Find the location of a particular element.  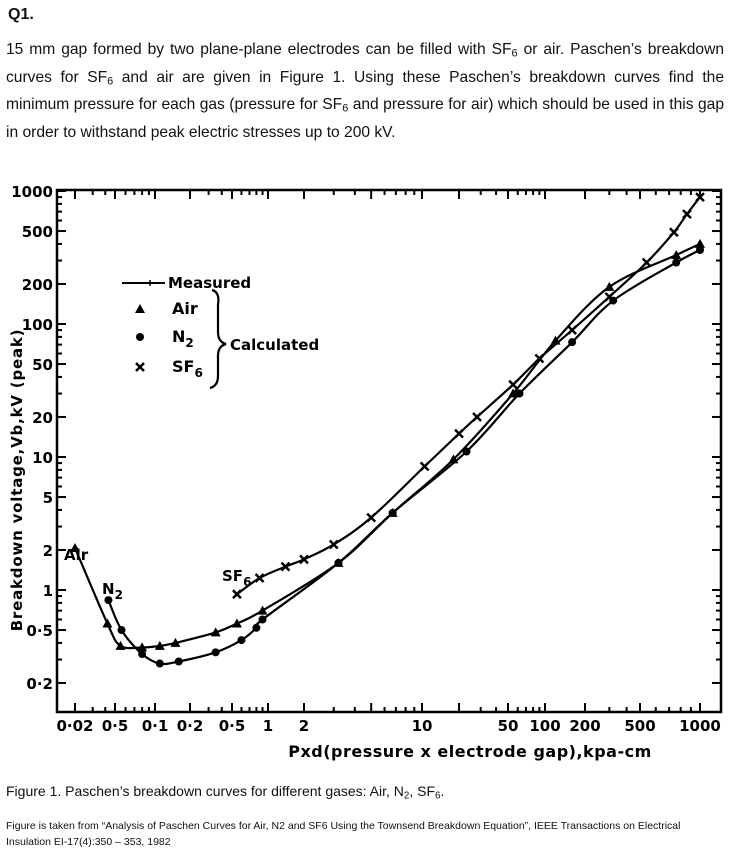

y-tick-label: 10 is located at coordinates (42, 458).